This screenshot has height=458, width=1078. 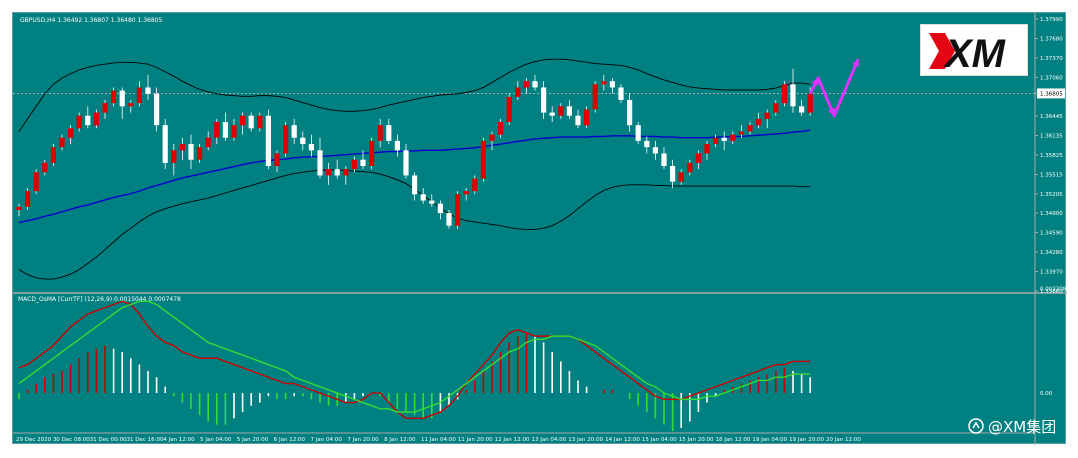 What do you see at coordinates (1051, 59) in the screenshot?
I see `price-tick-label: 1.37370` at bounding box center [1051, 59].